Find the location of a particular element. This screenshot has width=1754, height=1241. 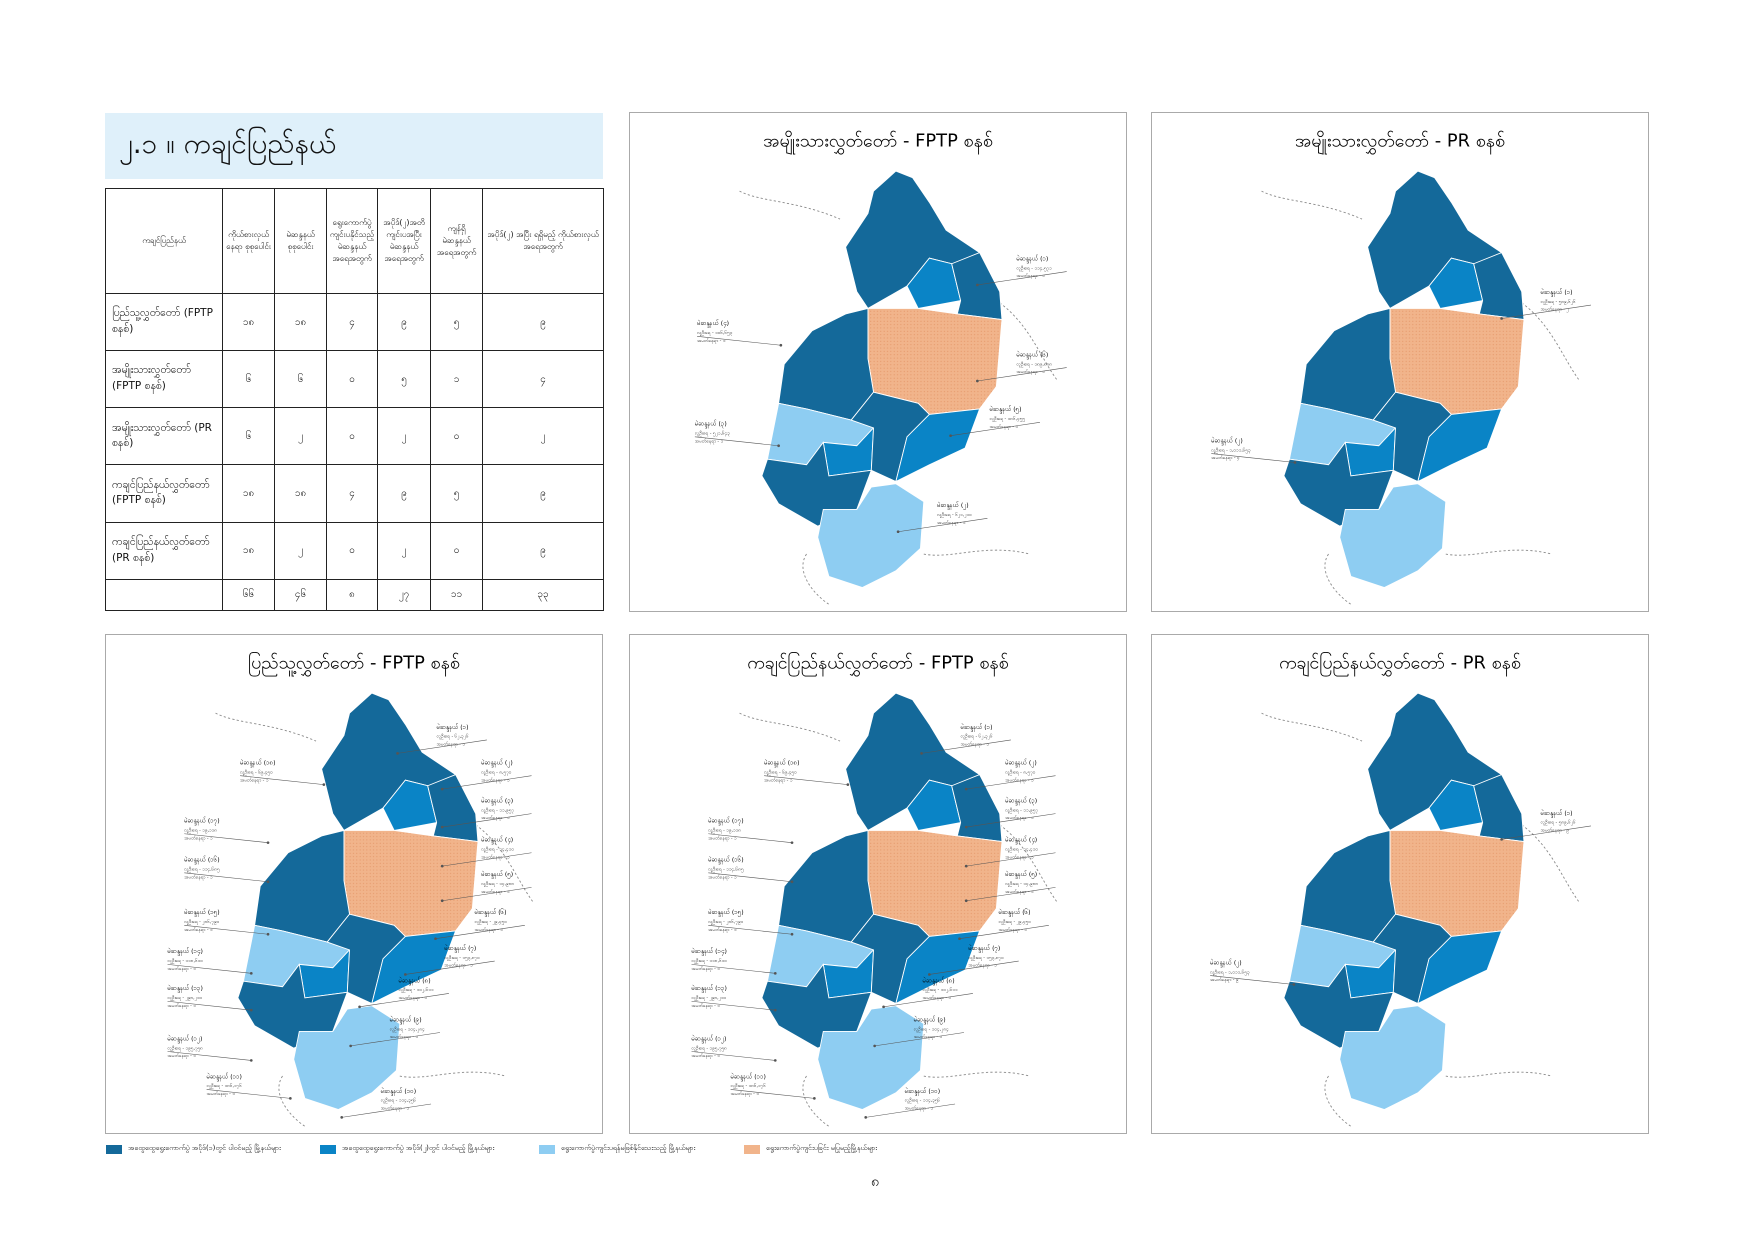

callout-title: မဲဆန္ဒနယ် (၇) is located at coordinates (984, 948).